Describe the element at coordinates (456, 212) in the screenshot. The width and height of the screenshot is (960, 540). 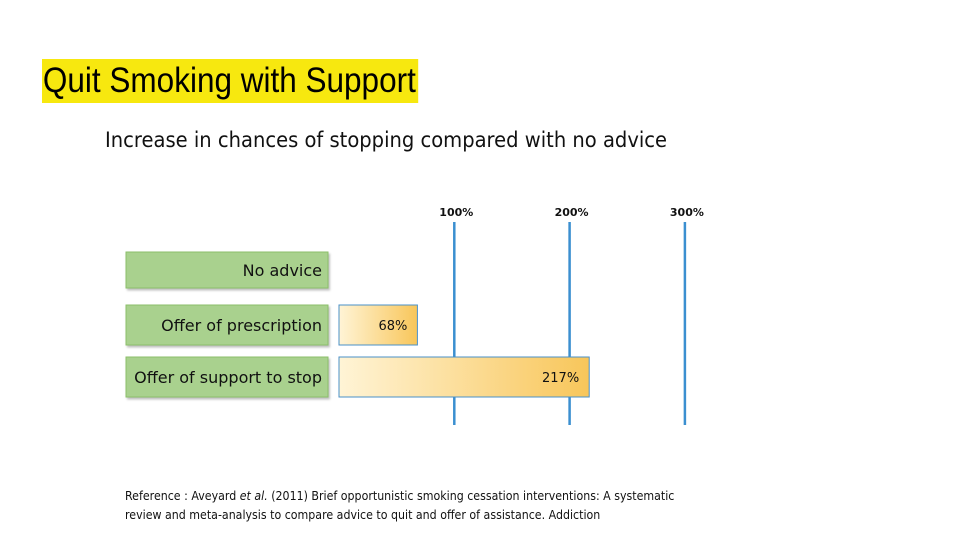
I see `x-tick-label: 100%` at that location.